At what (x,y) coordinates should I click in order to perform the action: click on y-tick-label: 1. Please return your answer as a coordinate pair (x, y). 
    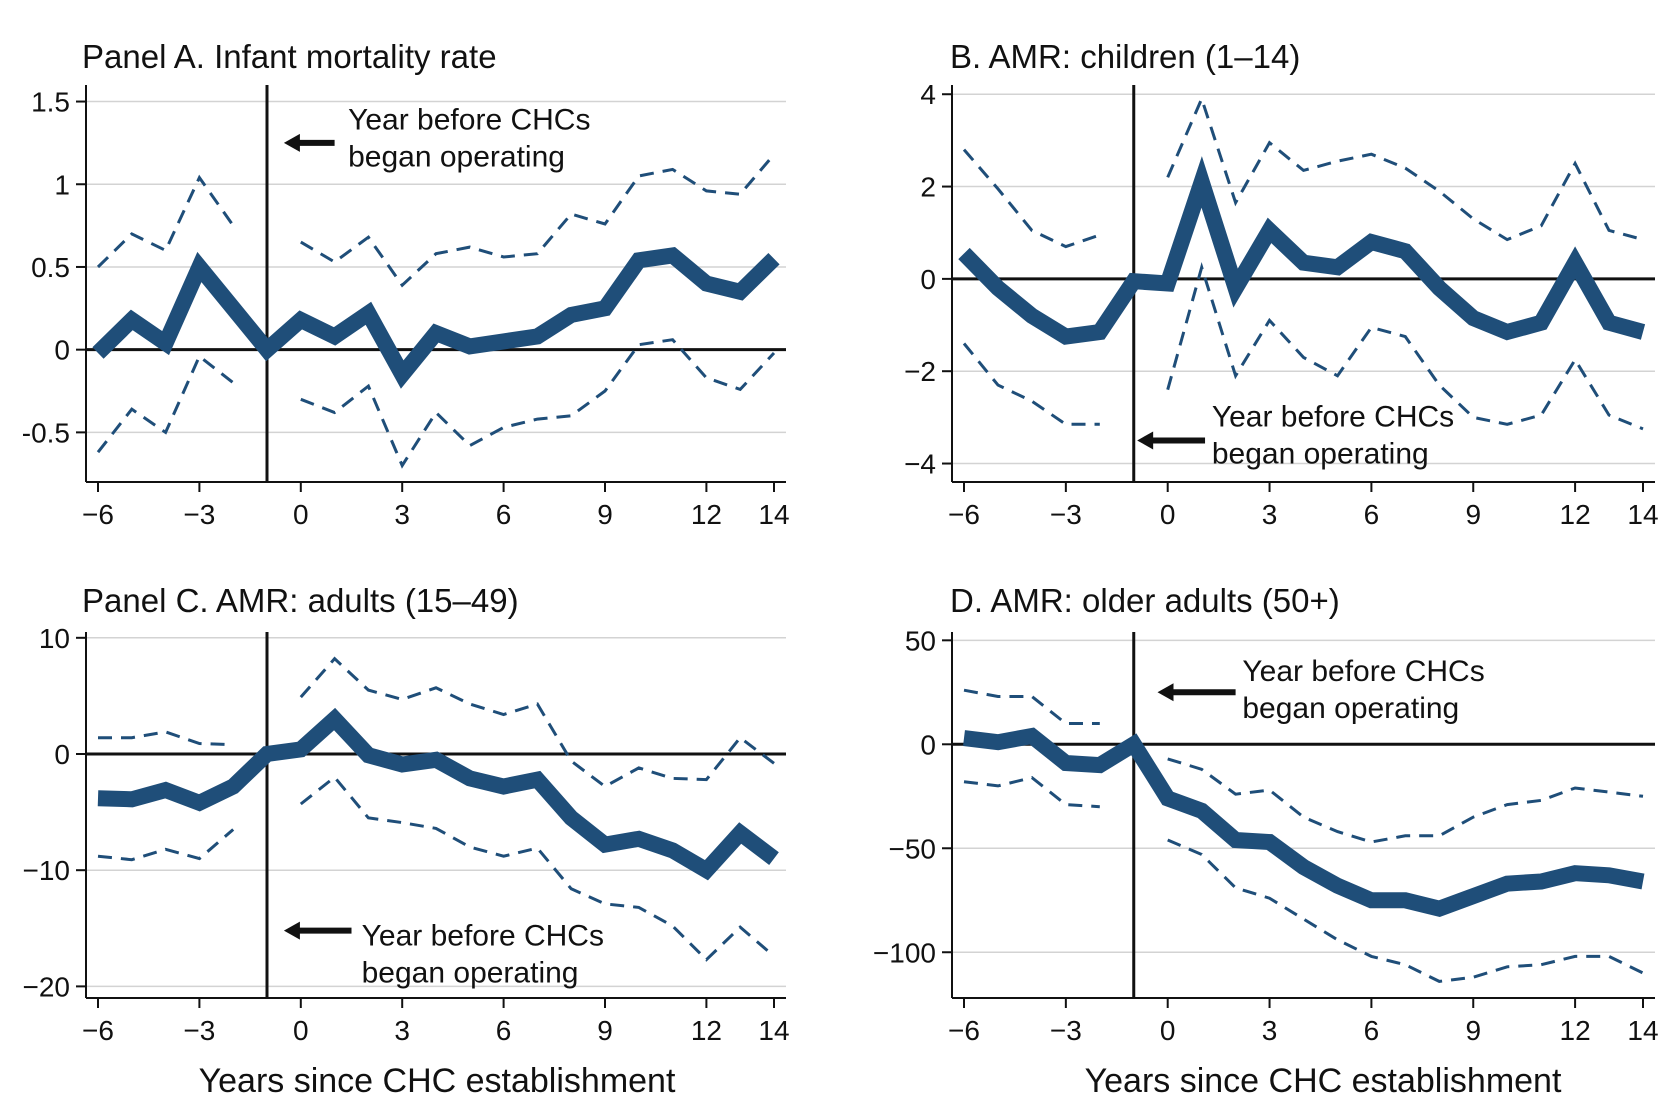
    Looking at the image, I should click on (62, 184).